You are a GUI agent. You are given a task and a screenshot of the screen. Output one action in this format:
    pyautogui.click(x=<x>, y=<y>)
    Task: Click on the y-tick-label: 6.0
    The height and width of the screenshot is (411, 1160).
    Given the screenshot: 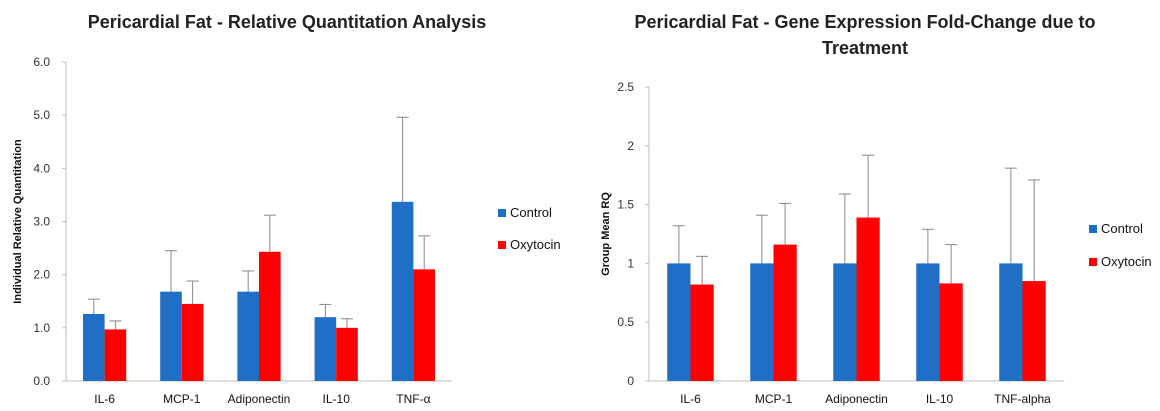 What is the action you would take?
    pyautogui.click(x=41, y=62)
    